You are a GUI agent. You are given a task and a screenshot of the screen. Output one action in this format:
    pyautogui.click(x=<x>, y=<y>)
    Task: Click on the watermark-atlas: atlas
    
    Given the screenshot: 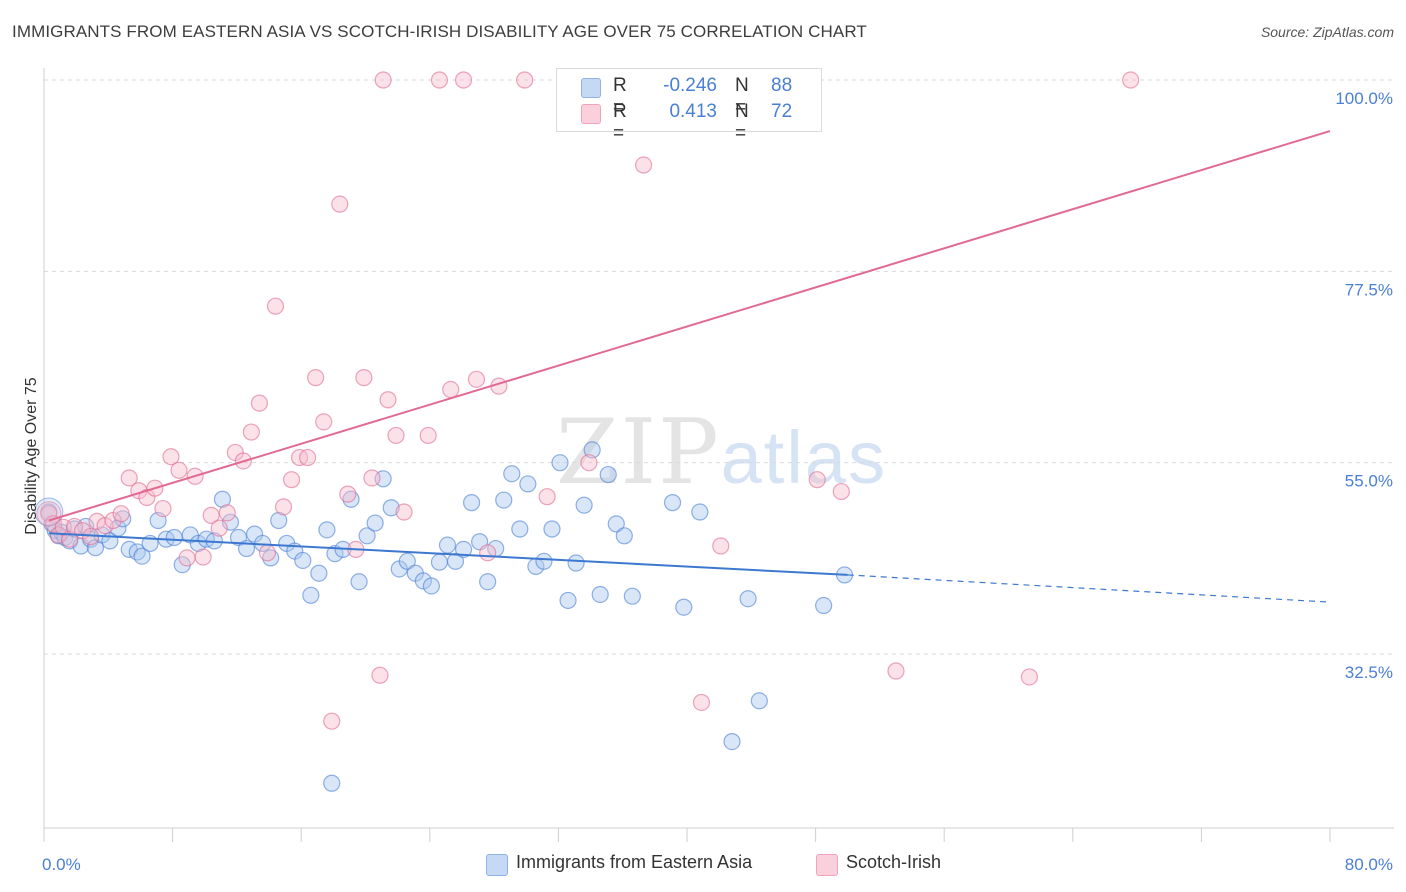 What is the action you would take?
    pyautogui.click(x=803, y=457)
    